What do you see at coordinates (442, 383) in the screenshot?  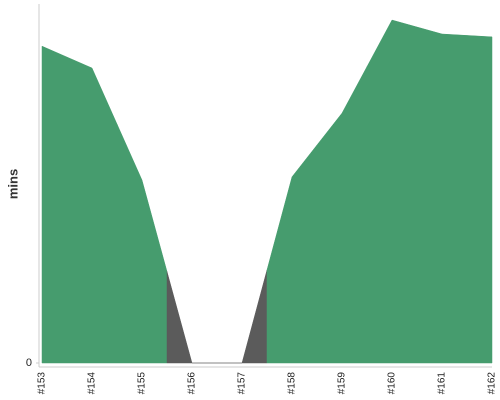 I see `x-tick-label: #161` at bounding box center [442, 383].